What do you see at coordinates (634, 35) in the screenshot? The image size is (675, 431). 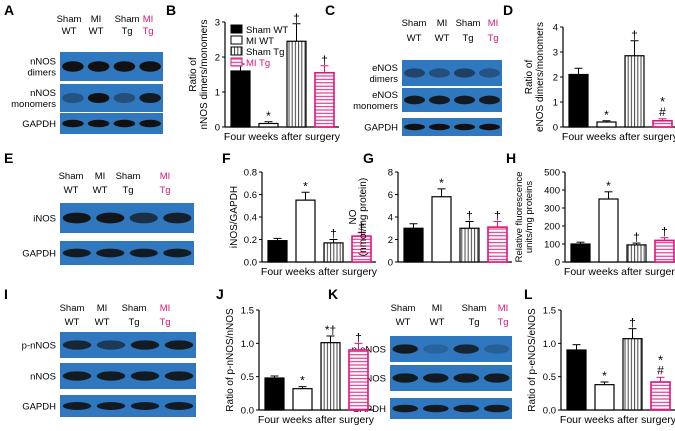 I see `chart-D-annot-3: †` at bounding box center [634, 35].